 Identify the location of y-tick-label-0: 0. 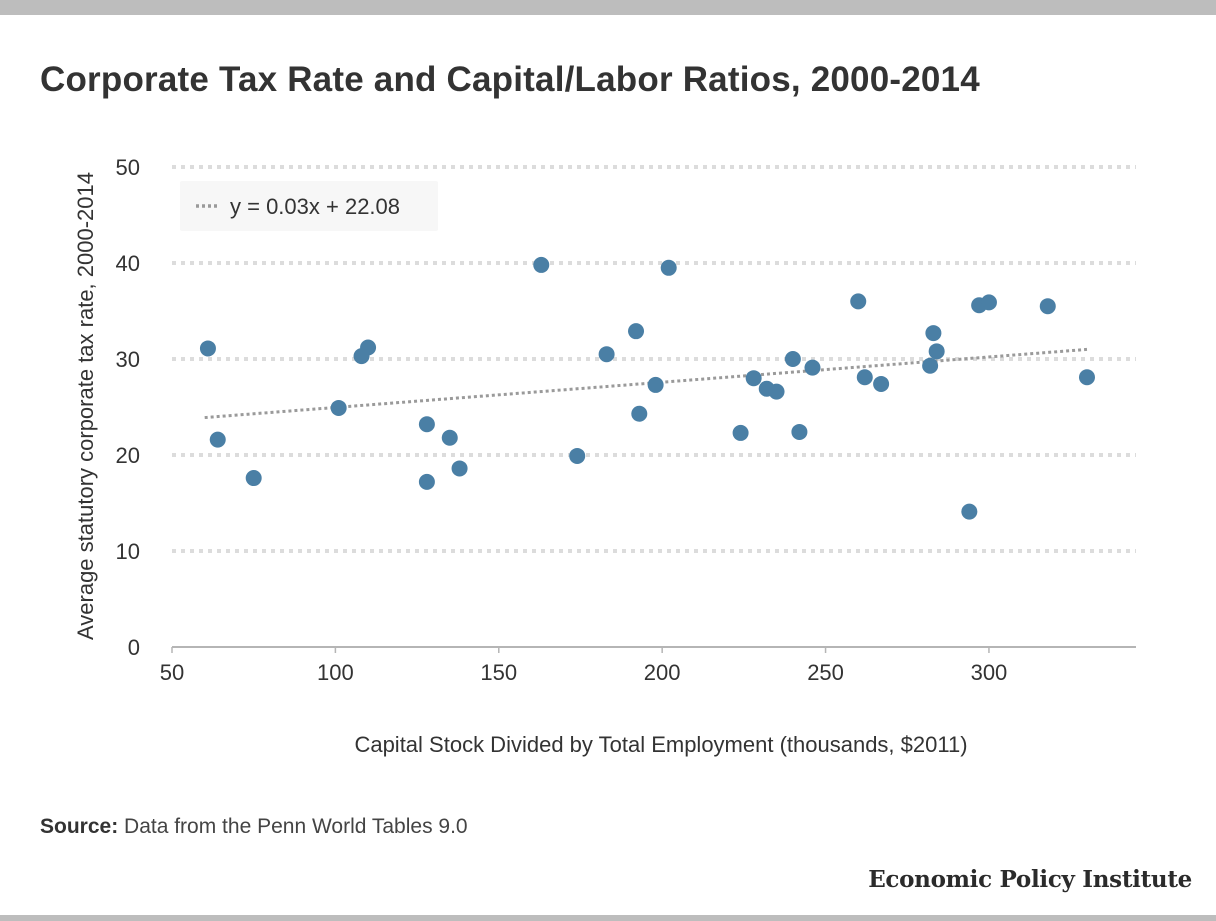
(134, 647).